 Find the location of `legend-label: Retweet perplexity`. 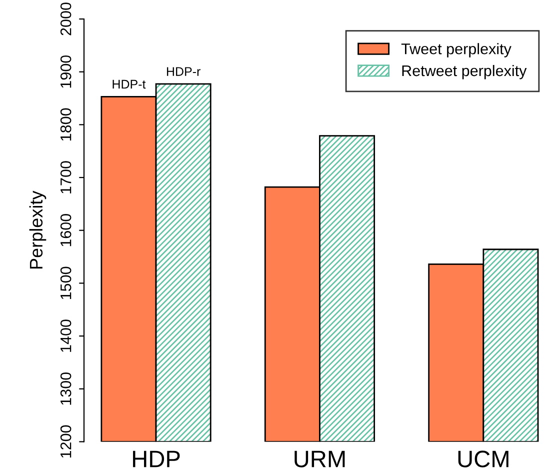

legend-label: Retweet perplexity is located at coordinates (464, 72).